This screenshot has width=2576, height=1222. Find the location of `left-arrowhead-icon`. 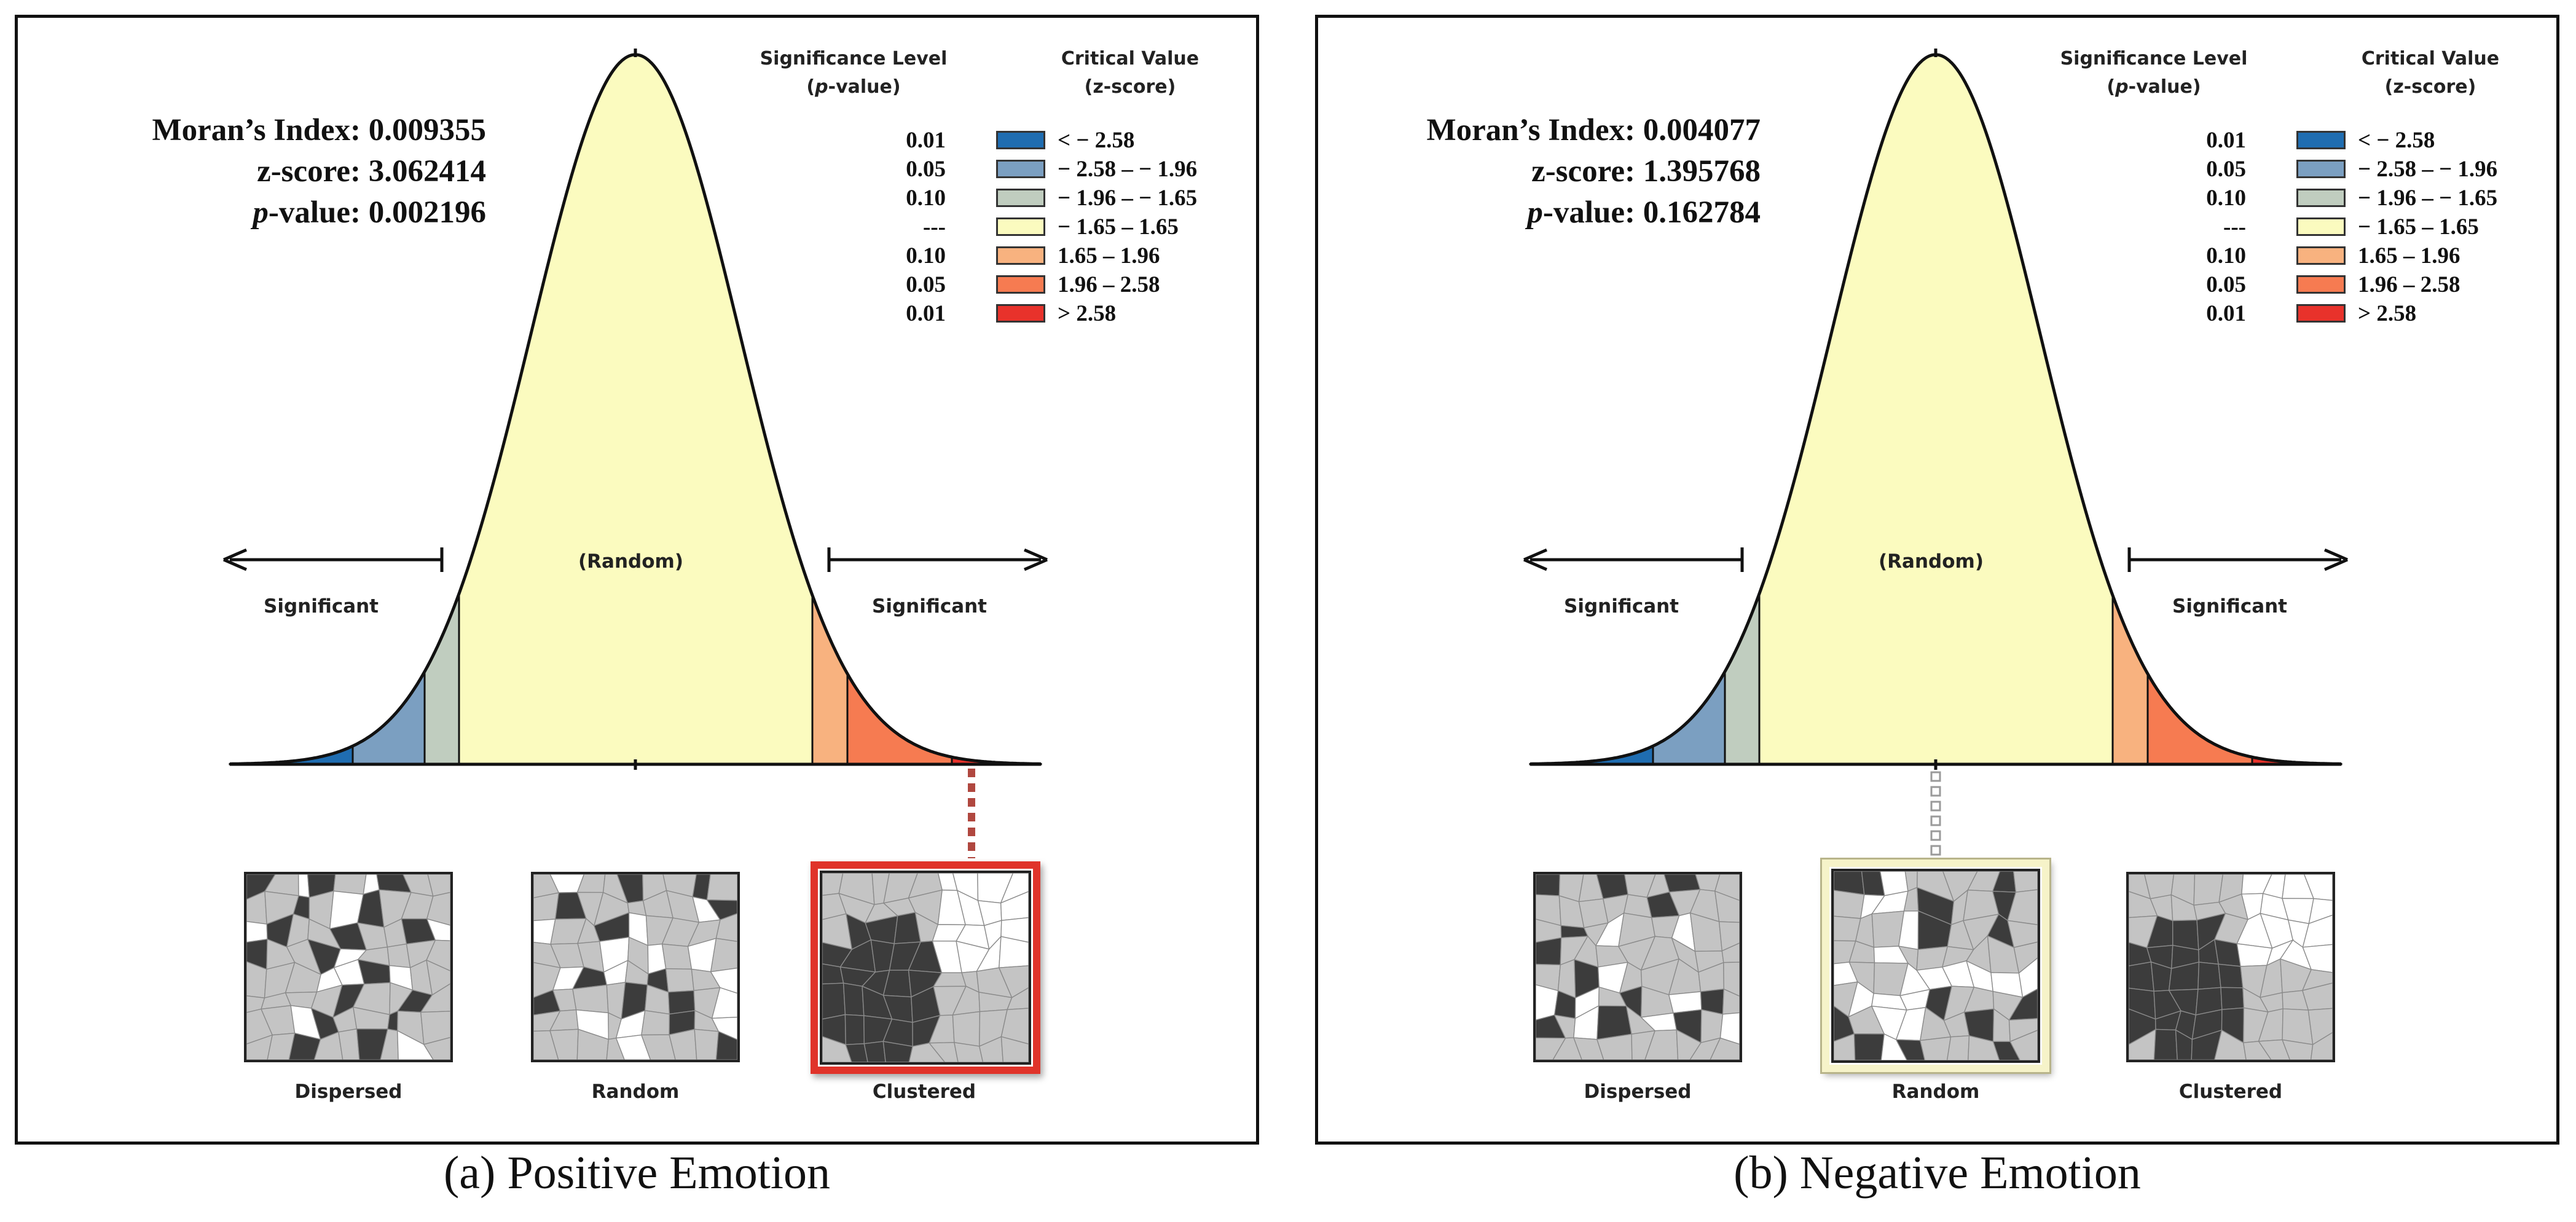

left-arrowhead-icon is located at coordinates (235, 559).